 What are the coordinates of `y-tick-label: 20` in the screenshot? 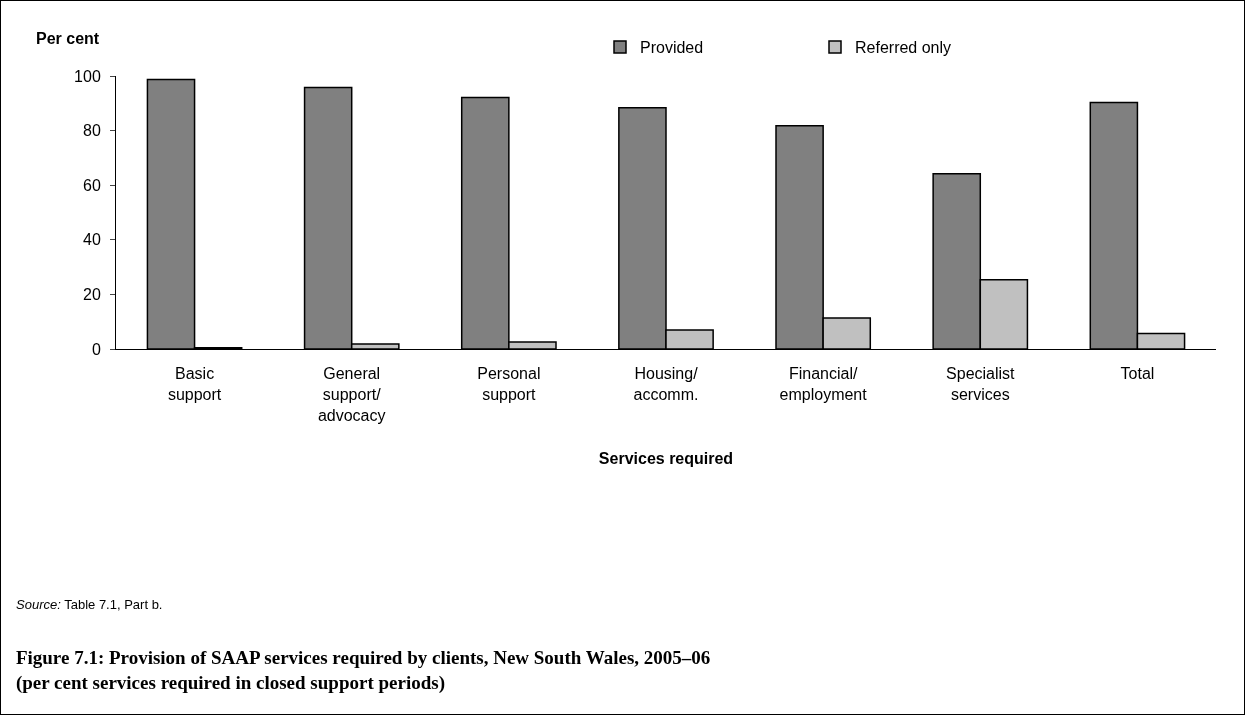 It's located at (92, 294).